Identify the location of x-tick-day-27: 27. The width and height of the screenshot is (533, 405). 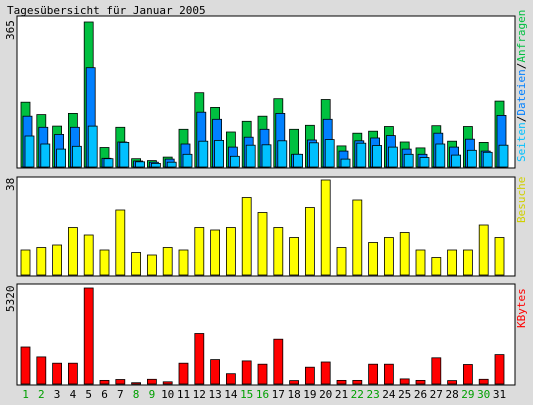
(436, 394).